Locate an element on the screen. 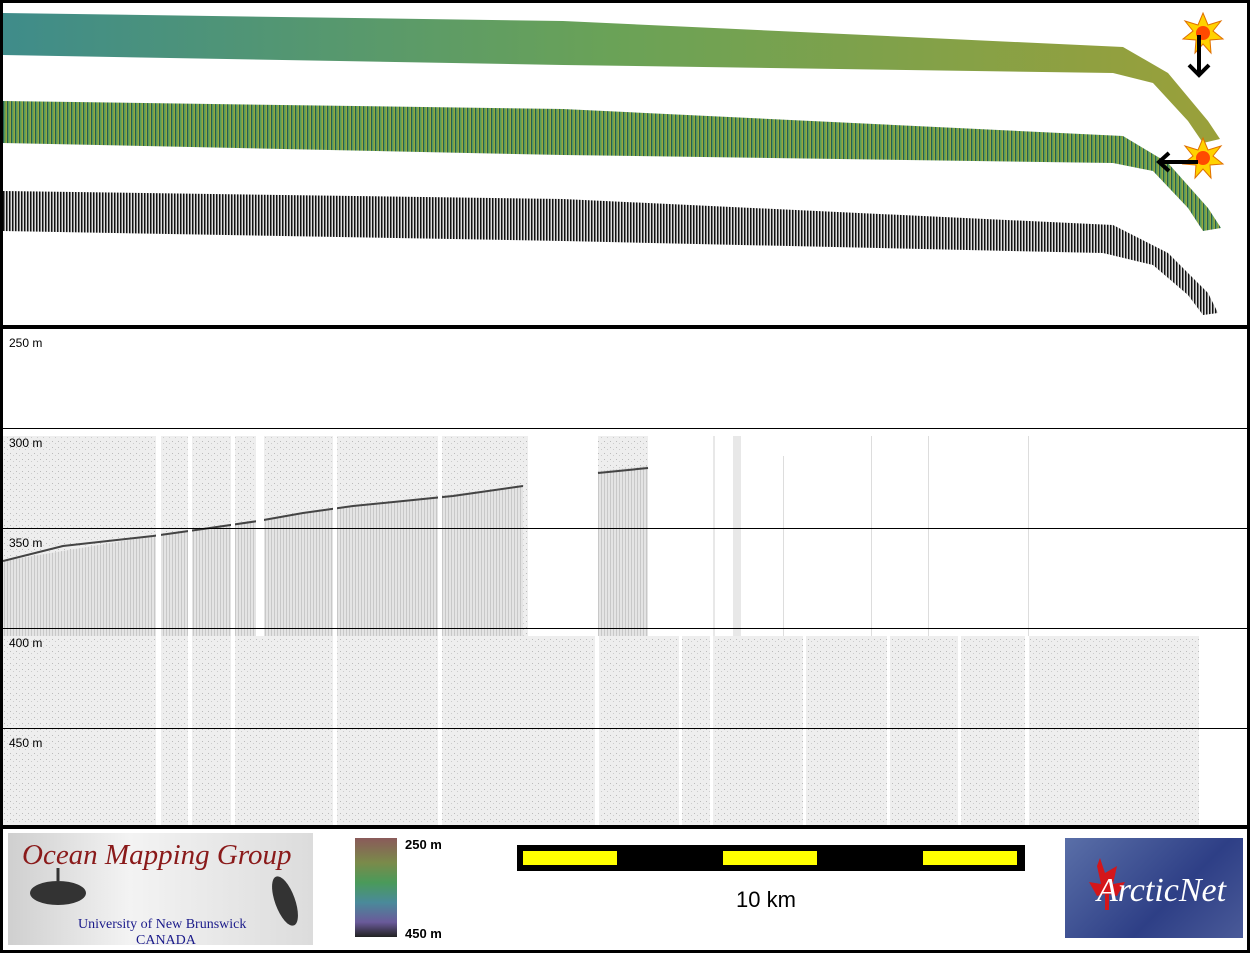  arrow-left-icon is located at coordinates (1177, 162).